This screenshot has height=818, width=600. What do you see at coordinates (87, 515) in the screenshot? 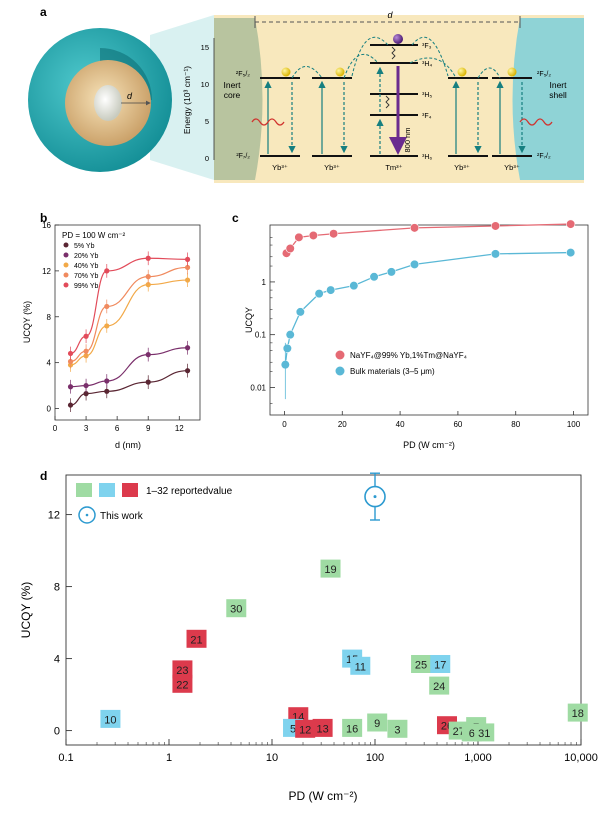
I see `legend-this-work-marker` at bounding box center [87, 515].